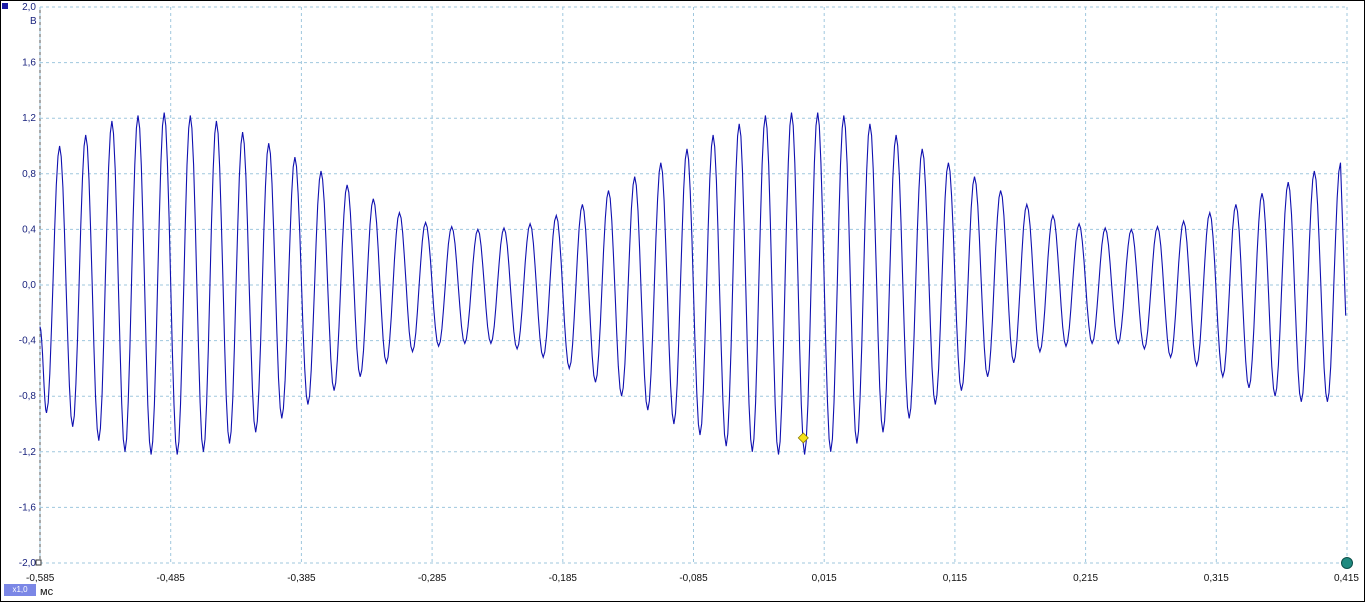 The width and height of the screenshot is (1365, 602). I want to click on x-unit-label: мс, so click(47, 592).